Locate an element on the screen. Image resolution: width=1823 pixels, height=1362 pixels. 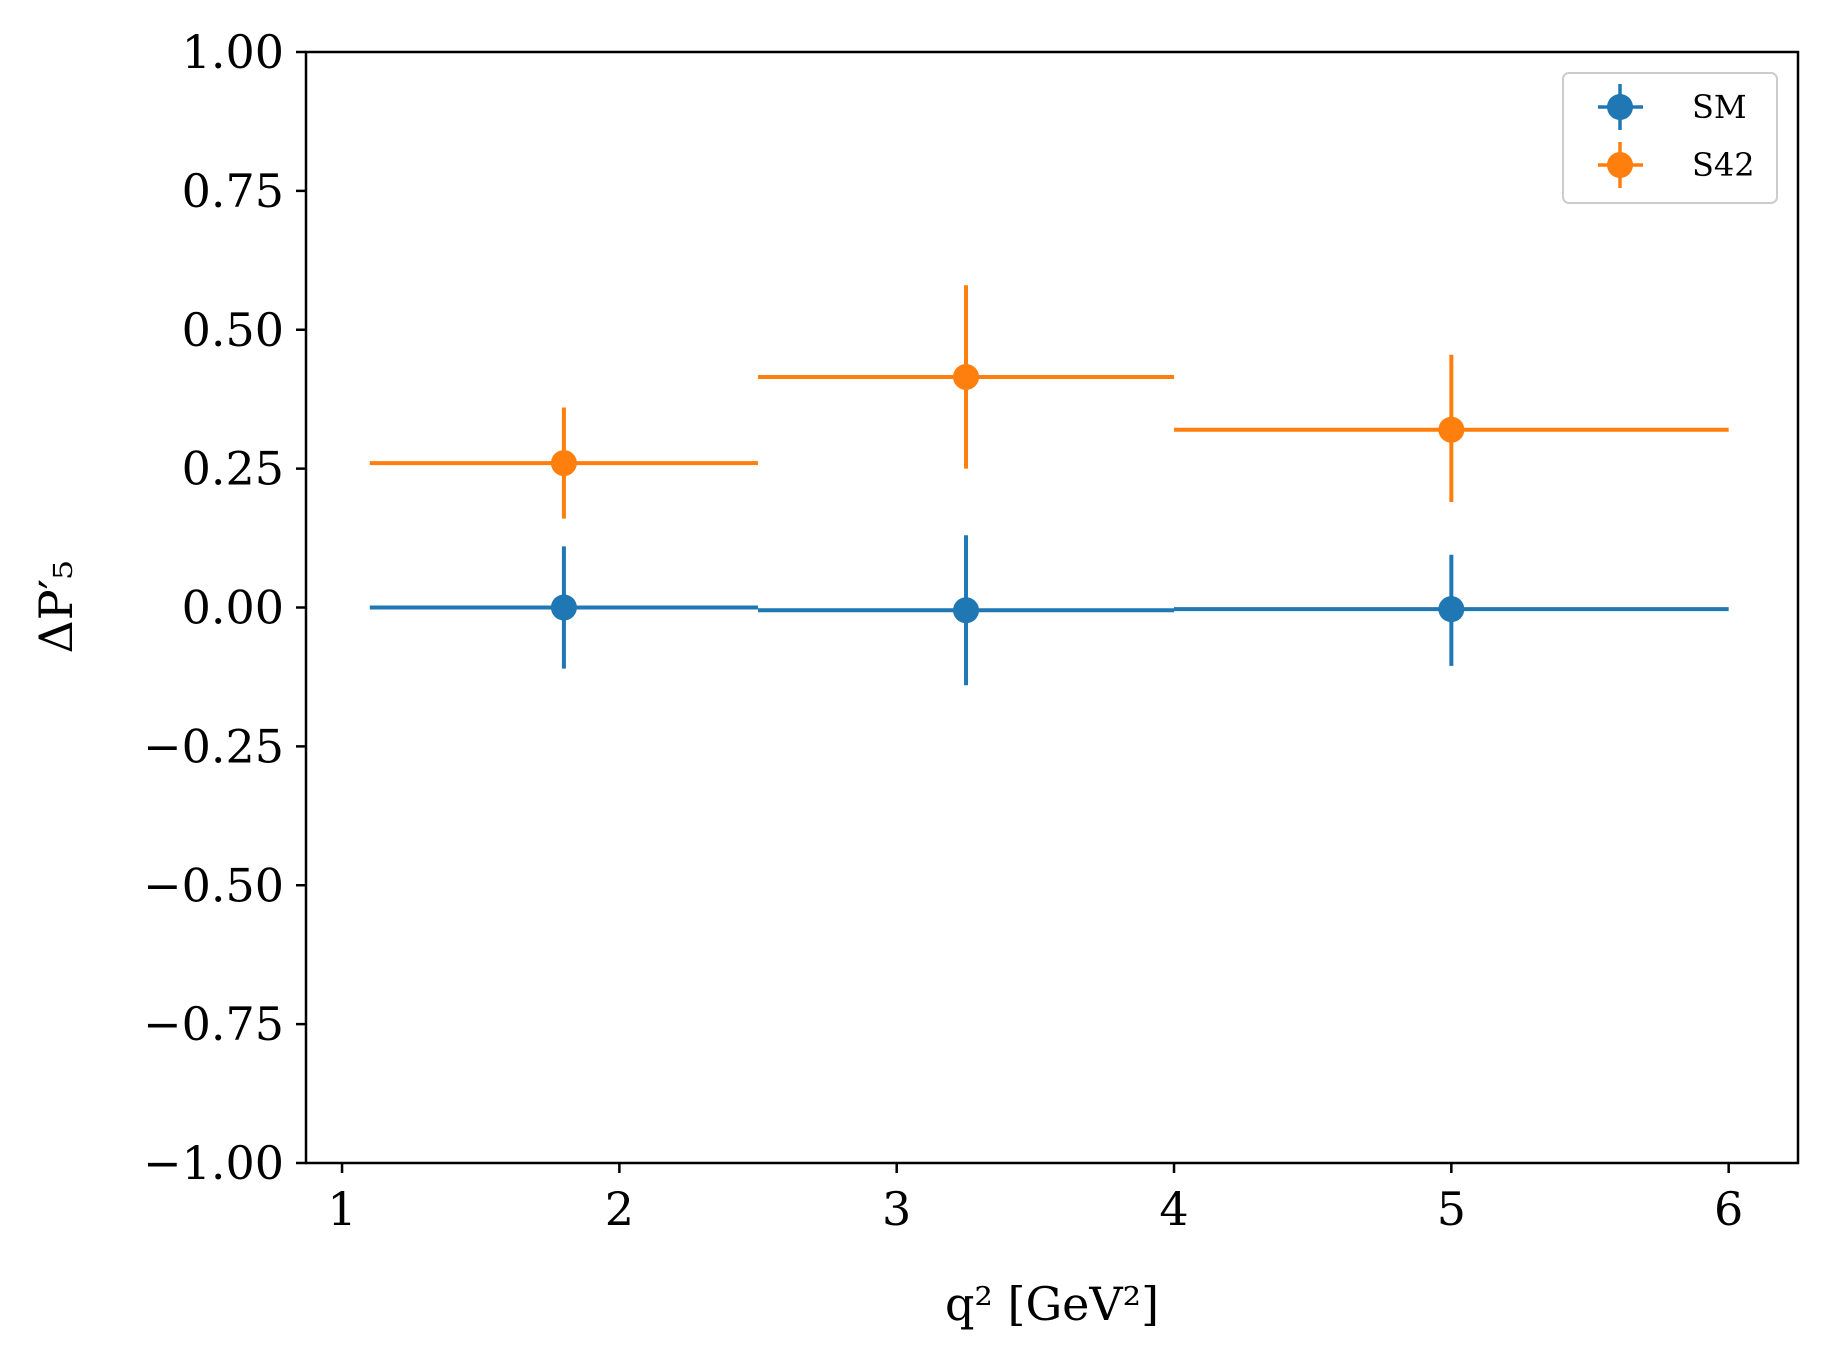
y-tick-label: −0.50 is located at coordinates (213, 885).